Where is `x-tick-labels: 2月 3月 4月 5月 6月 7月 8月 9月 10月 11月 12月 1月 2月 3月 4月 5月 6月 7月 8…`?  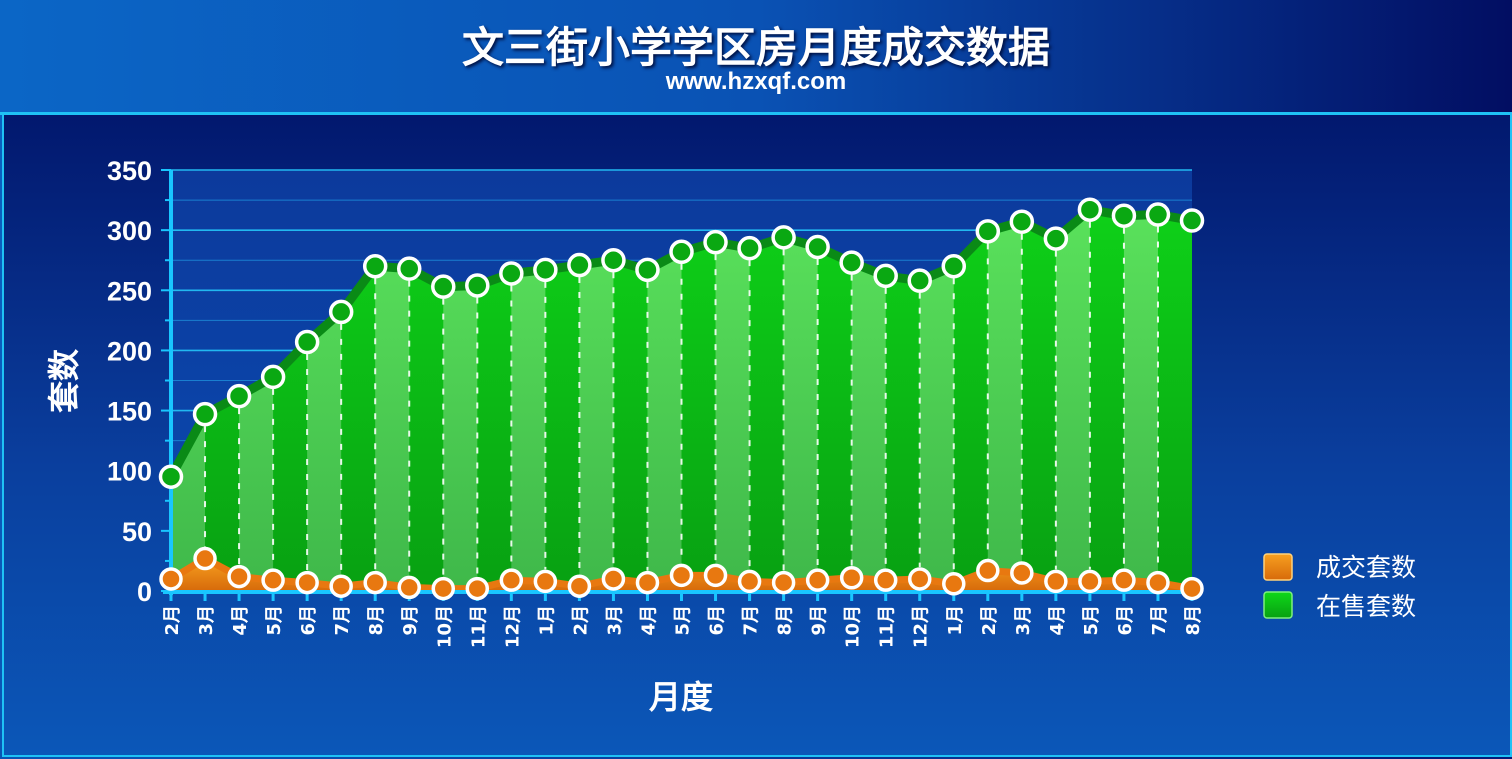 x-tick-labels: 2月 3月 4月 5月 6月 7月 8月 9月 10月 11月 12月 1月 2月 3月 4月 5月 6月 7月 8… is located at coordinates (683, 626).